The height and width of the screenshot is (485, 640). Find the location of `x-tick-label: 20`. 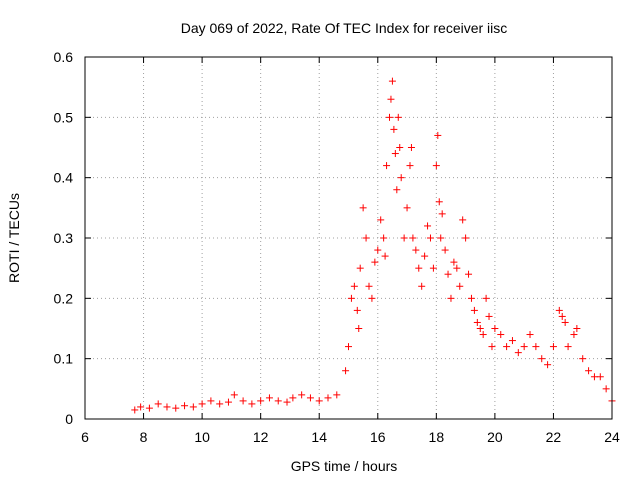

x-tick-label: 20 is located at coordinates (495, 437).